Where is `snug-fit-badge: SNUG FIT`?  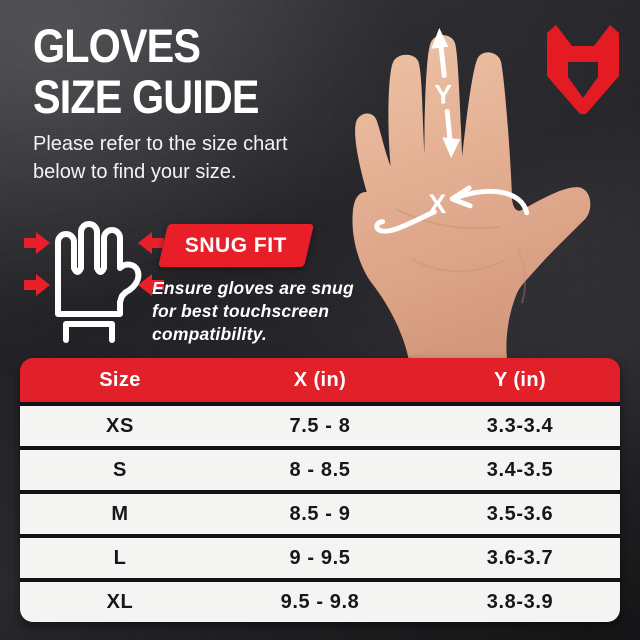 snug-fit-badge: SNUG FIT is located at coordinates (236, 245).